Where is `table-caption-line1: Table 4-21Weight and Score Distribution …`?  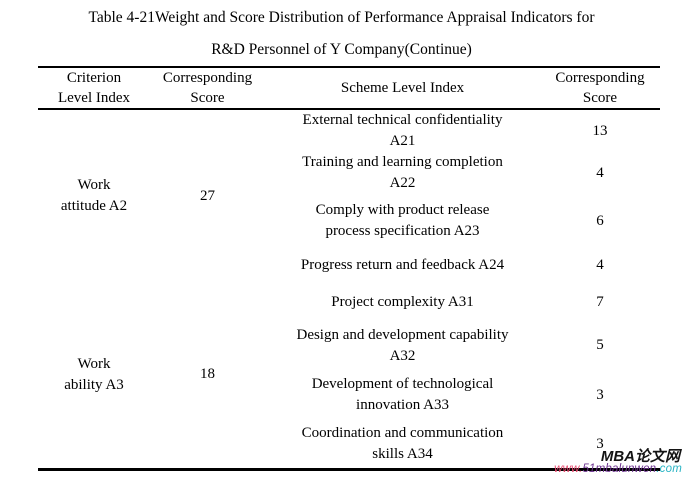 table-caption-line1: Table 4-21Weight and Score Distribution … is located at coordinates (341, 17).